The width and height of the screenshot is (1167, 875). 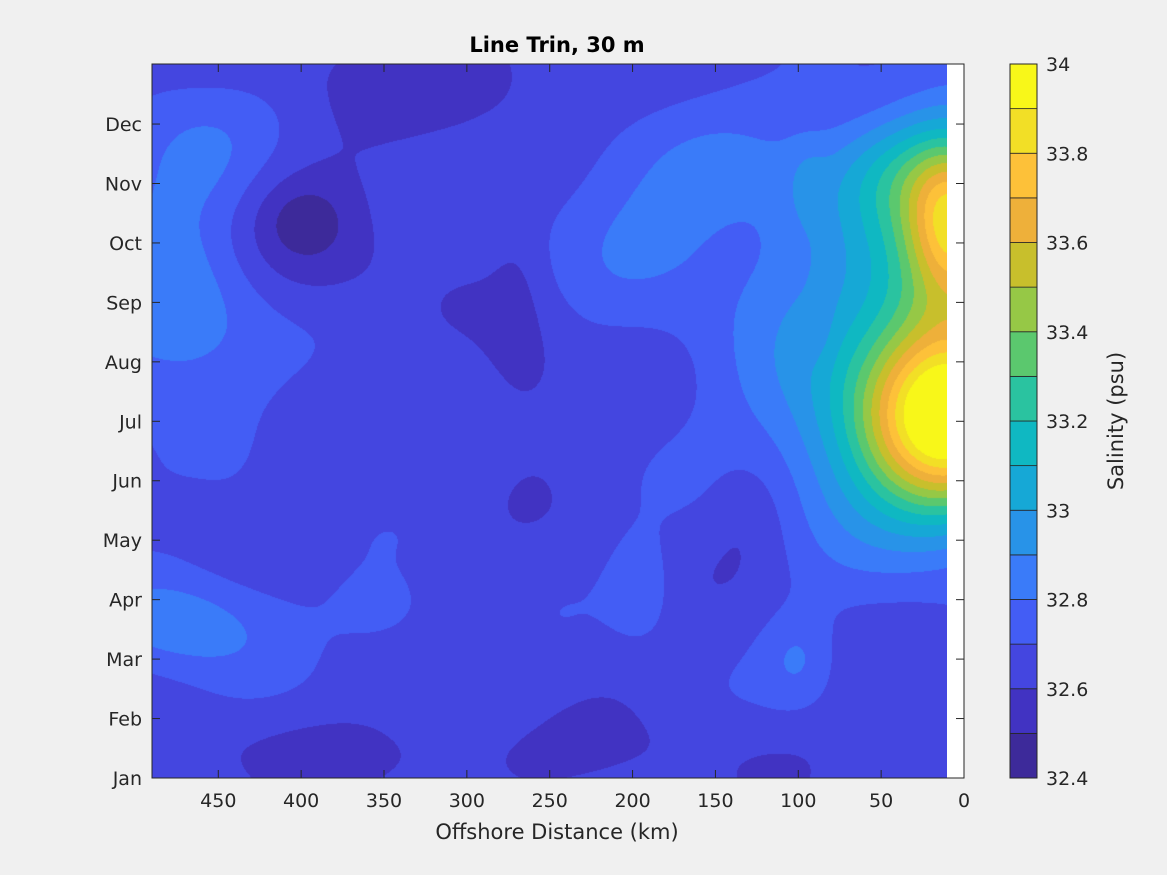 What do you see at coordinates (1067, 422) in the screenshot?
I see `colorbar-tick-label: 33.2` at bounding box center [1067, 422].